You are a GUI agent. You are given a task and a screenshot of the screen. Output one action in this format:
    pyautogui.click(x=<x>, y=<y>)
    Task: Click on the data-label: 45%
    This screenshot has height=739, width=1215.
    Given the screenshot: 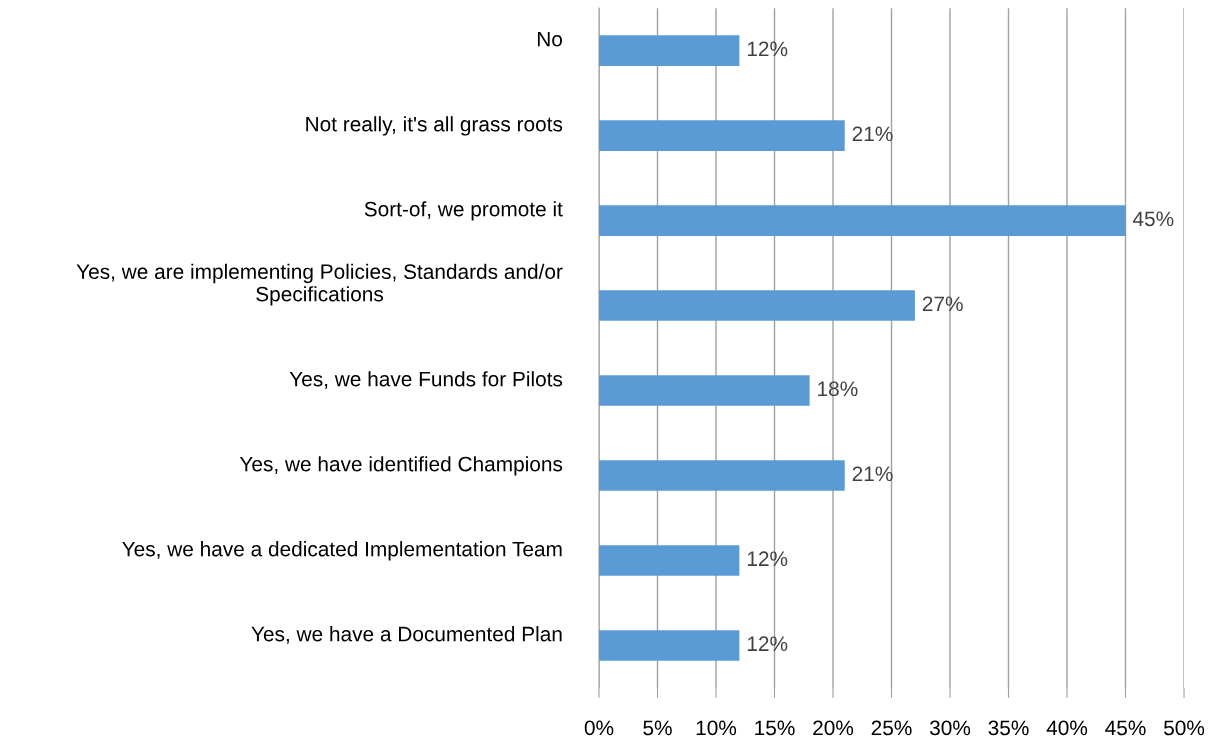 What is the action you would take?
    pyautogui.click(x=1153, y=219)
    